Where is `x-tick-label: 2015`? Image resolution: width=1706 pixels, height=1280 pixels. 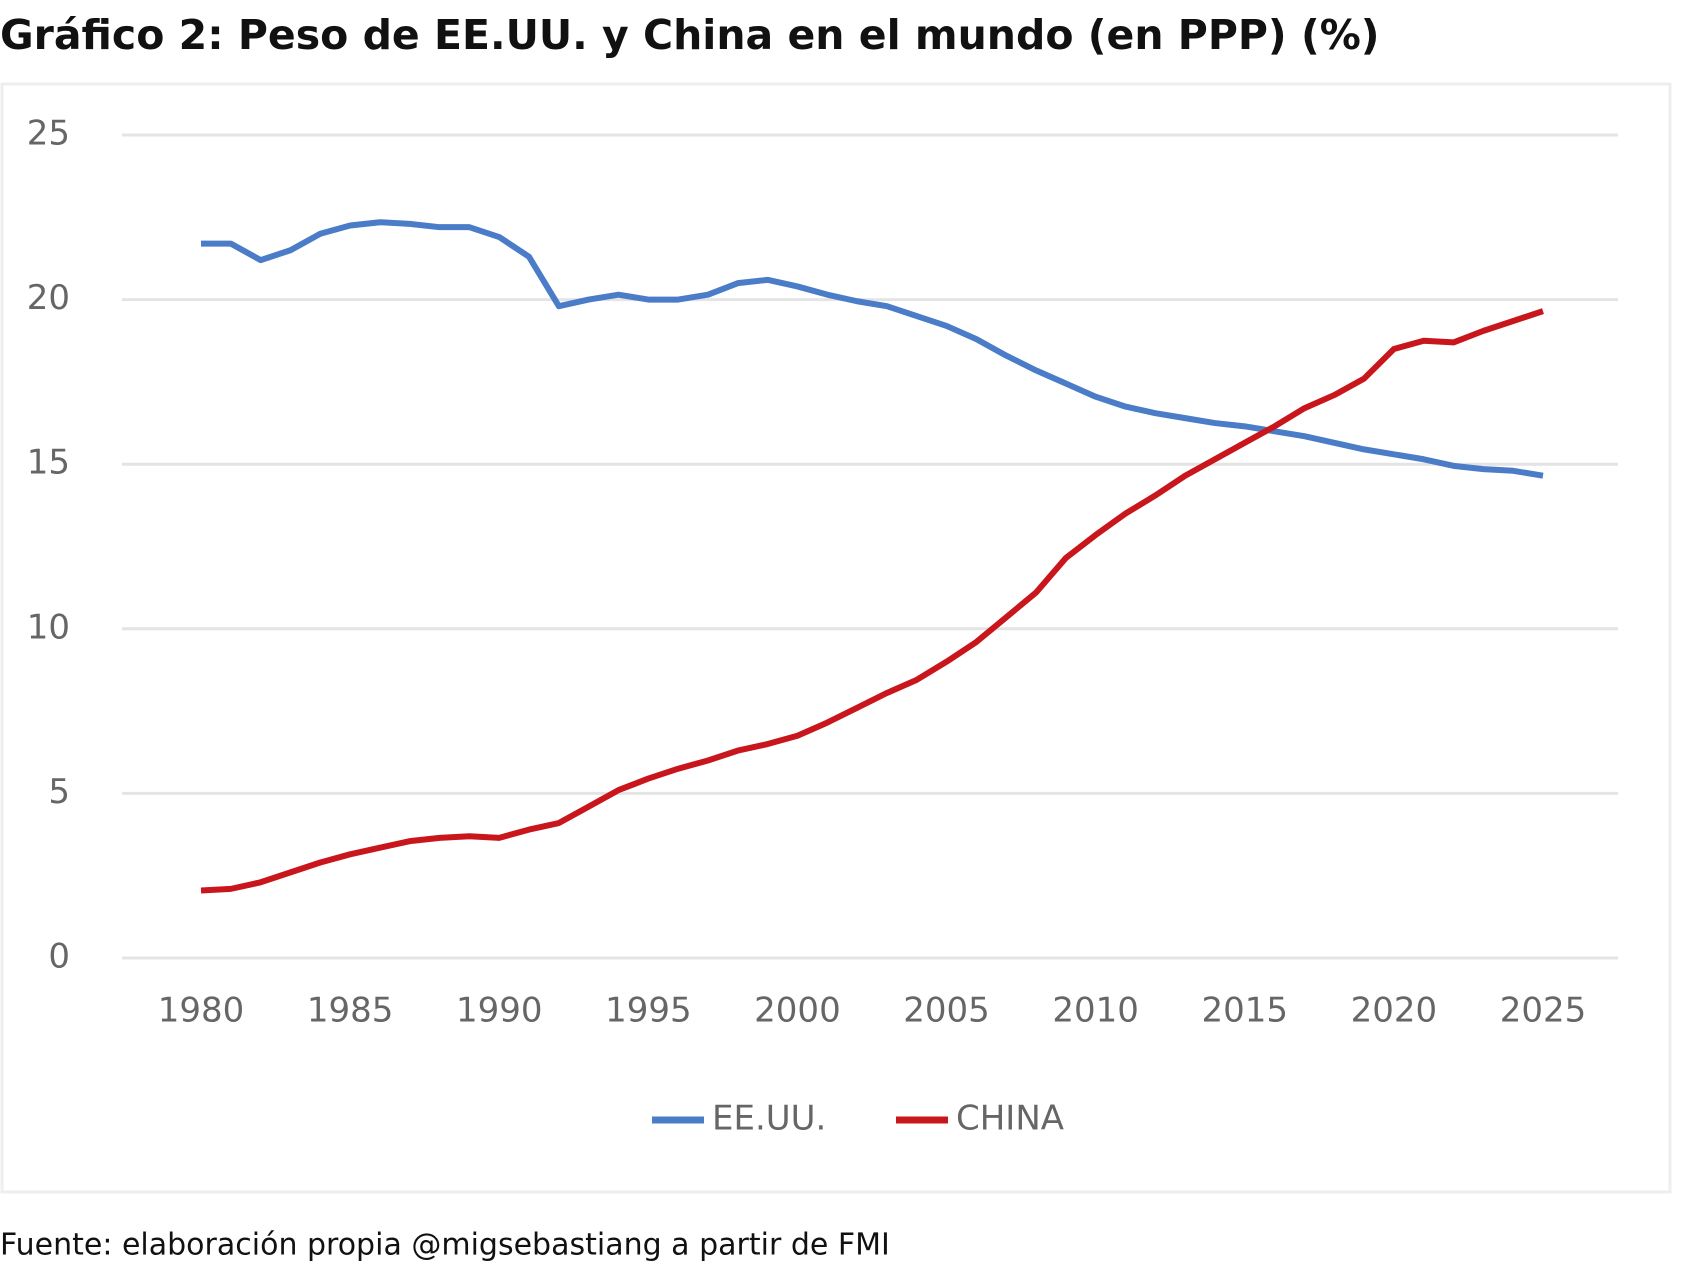
x-tick-label: 2015 is located at coordinates (1245, 1011).